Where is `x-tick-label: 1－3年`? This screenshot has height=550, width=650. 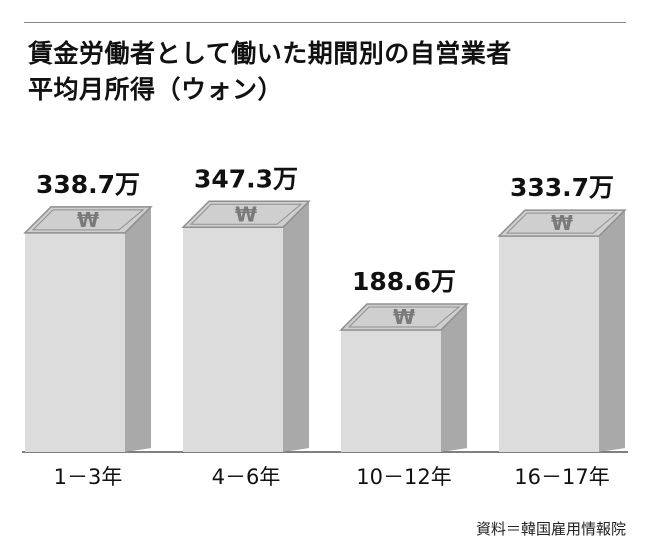 x-tick-label: 1－3年 is located at coordinates (88, 477).